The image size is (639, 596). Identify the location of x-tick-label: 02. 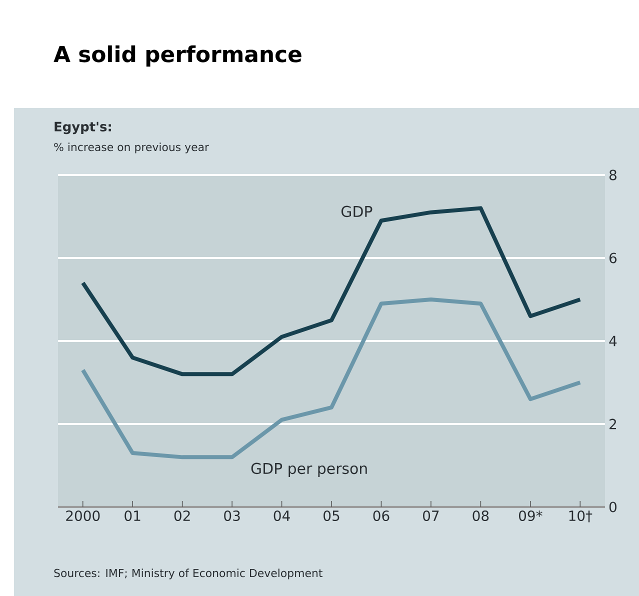
(182, 516).